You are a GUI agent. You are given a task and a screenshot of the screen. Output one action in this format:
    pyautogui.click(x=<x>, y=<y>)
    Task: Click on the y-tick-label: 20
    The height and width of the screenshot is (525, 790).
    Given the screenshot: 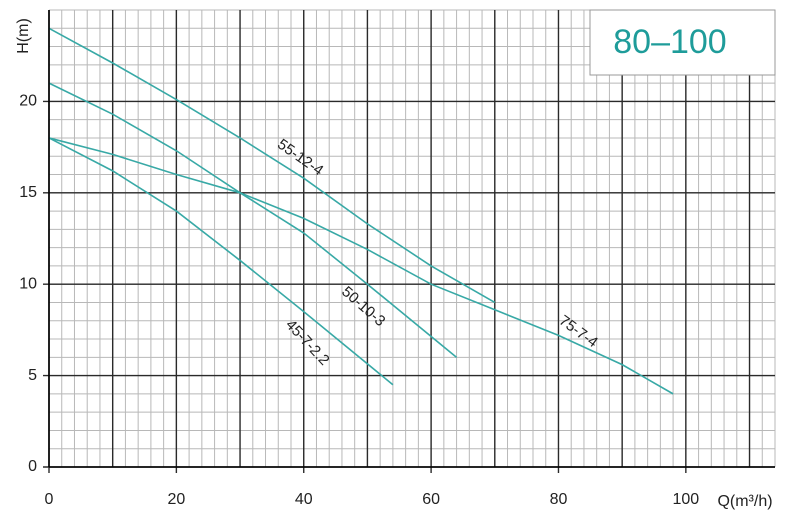 What is the action you would take?
    pyautogui.click(x=28, y=101)
    